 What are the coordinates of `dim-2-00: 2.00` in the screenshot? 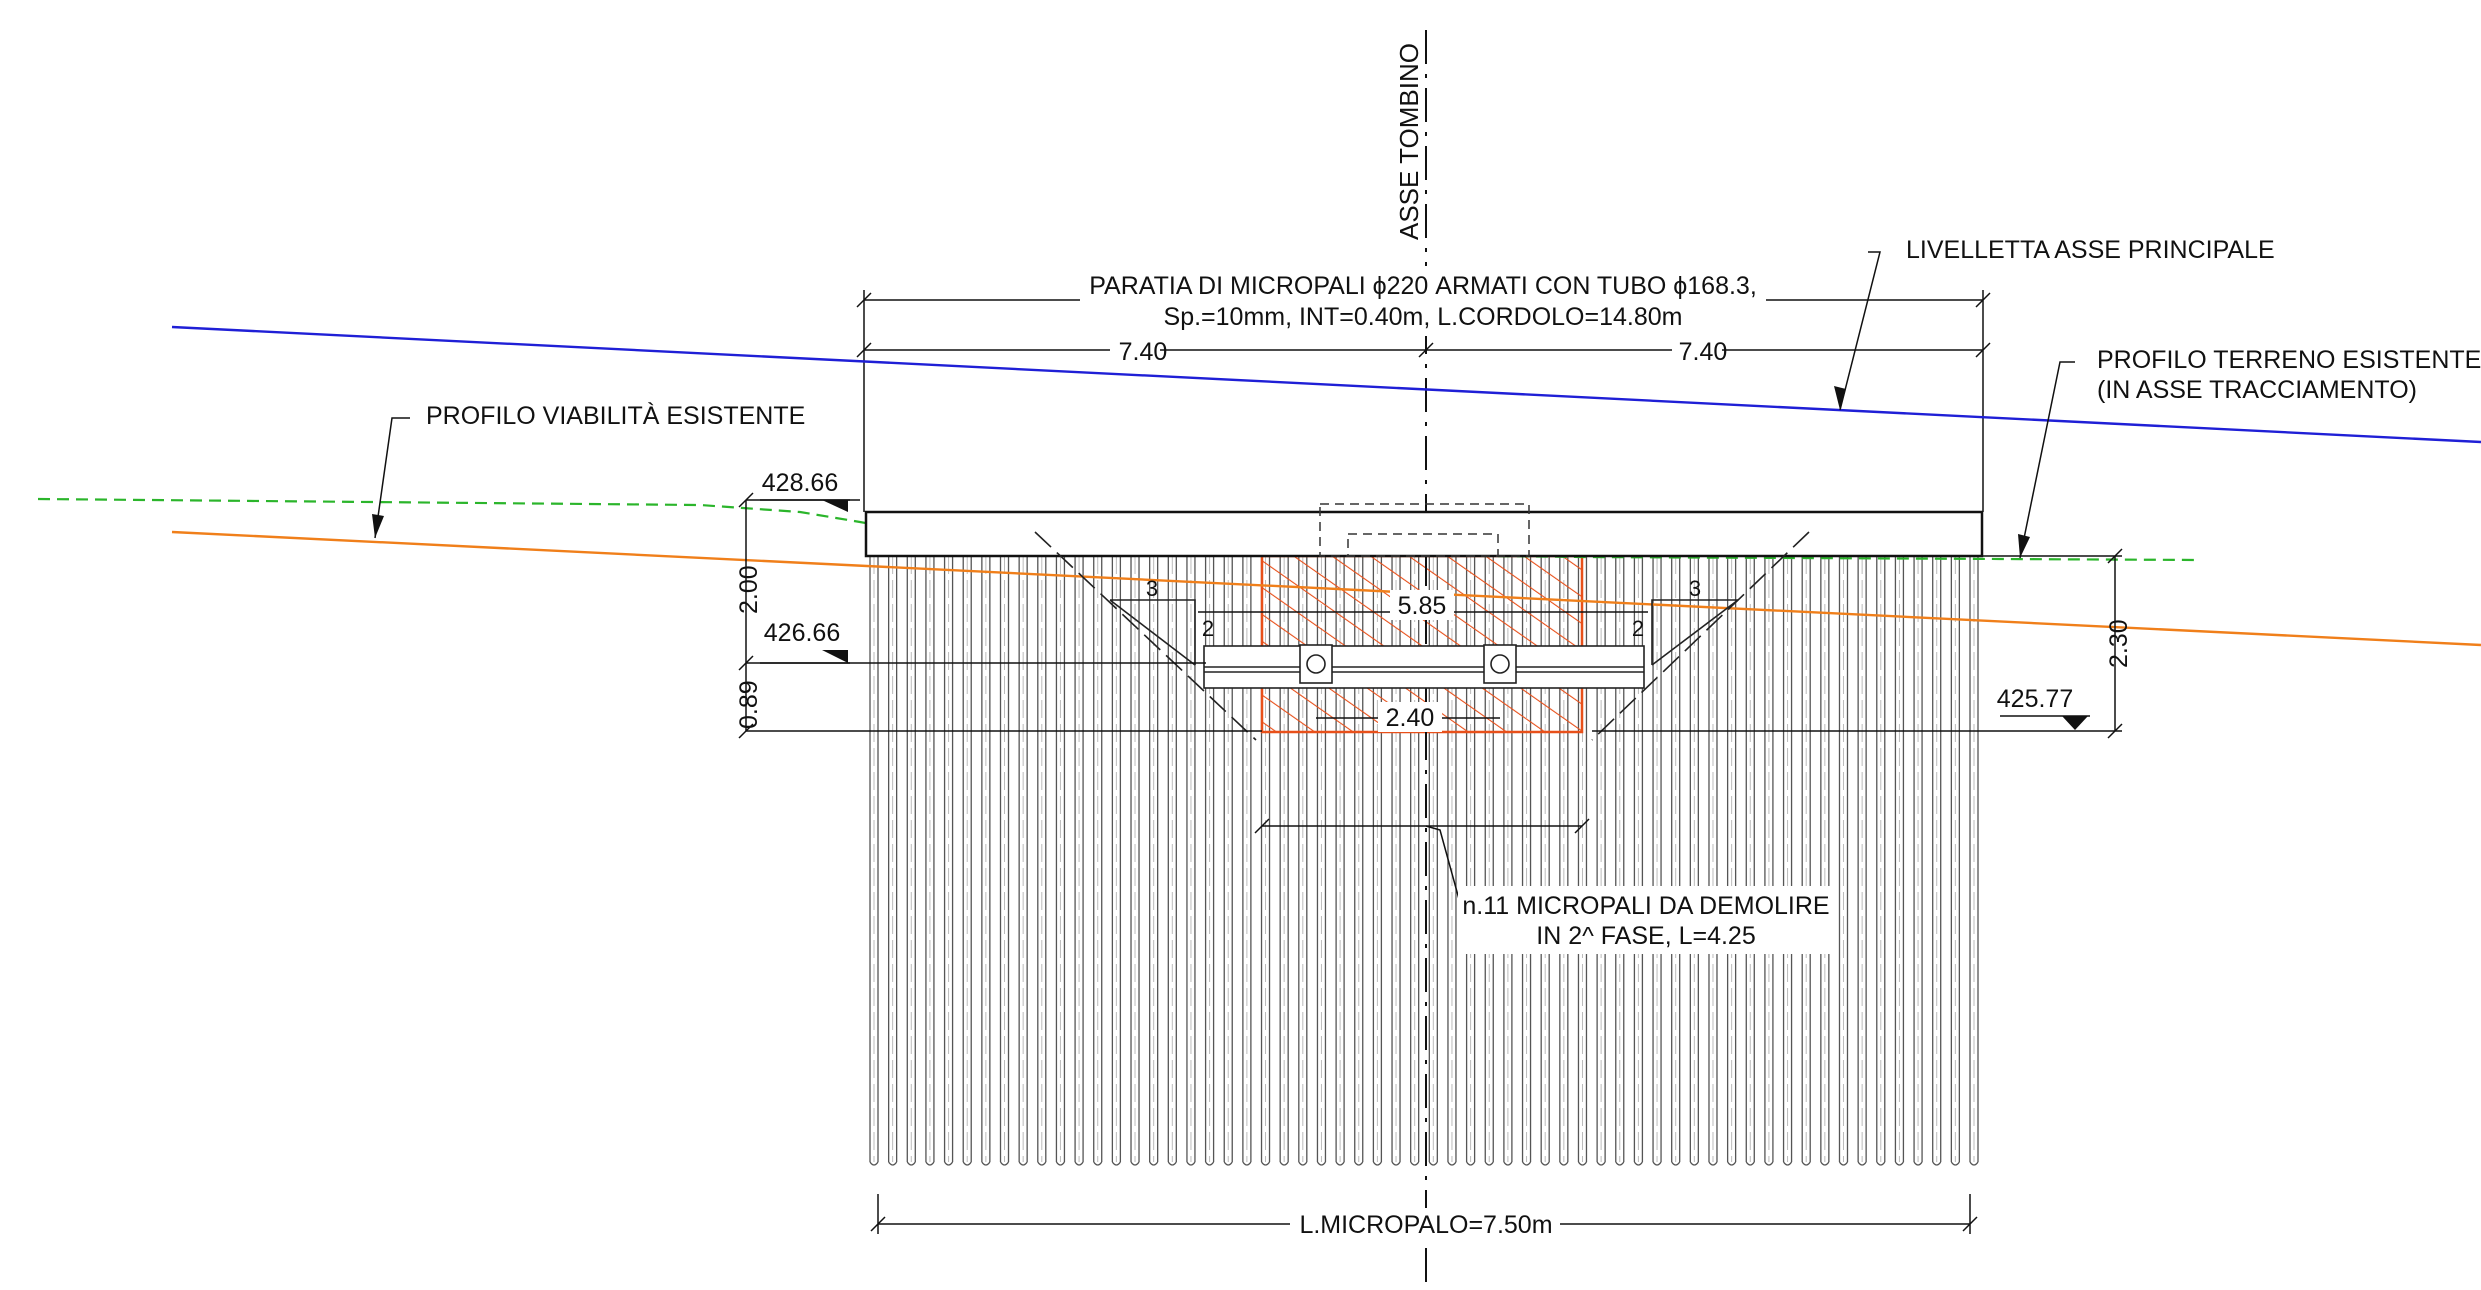 It's located at (749, 589).